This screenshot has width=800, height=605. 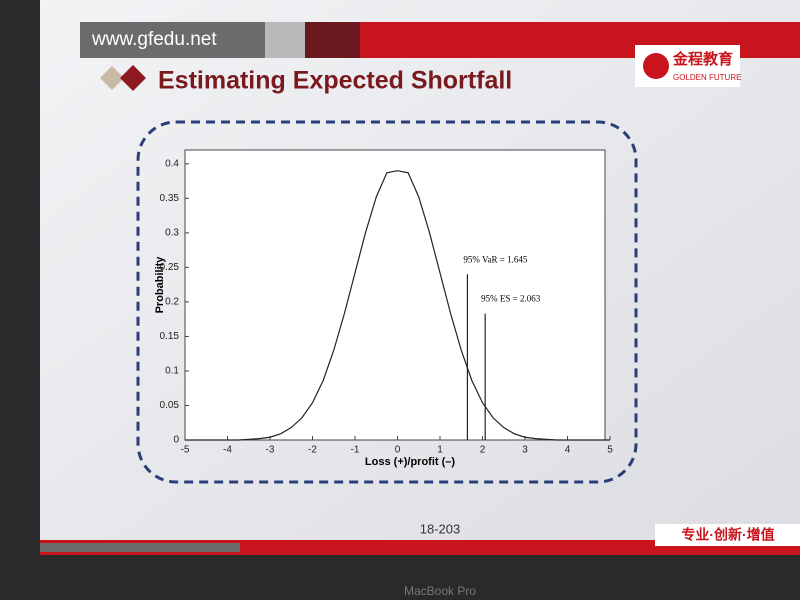 I want to click on banner, so click(x=172, y=40).